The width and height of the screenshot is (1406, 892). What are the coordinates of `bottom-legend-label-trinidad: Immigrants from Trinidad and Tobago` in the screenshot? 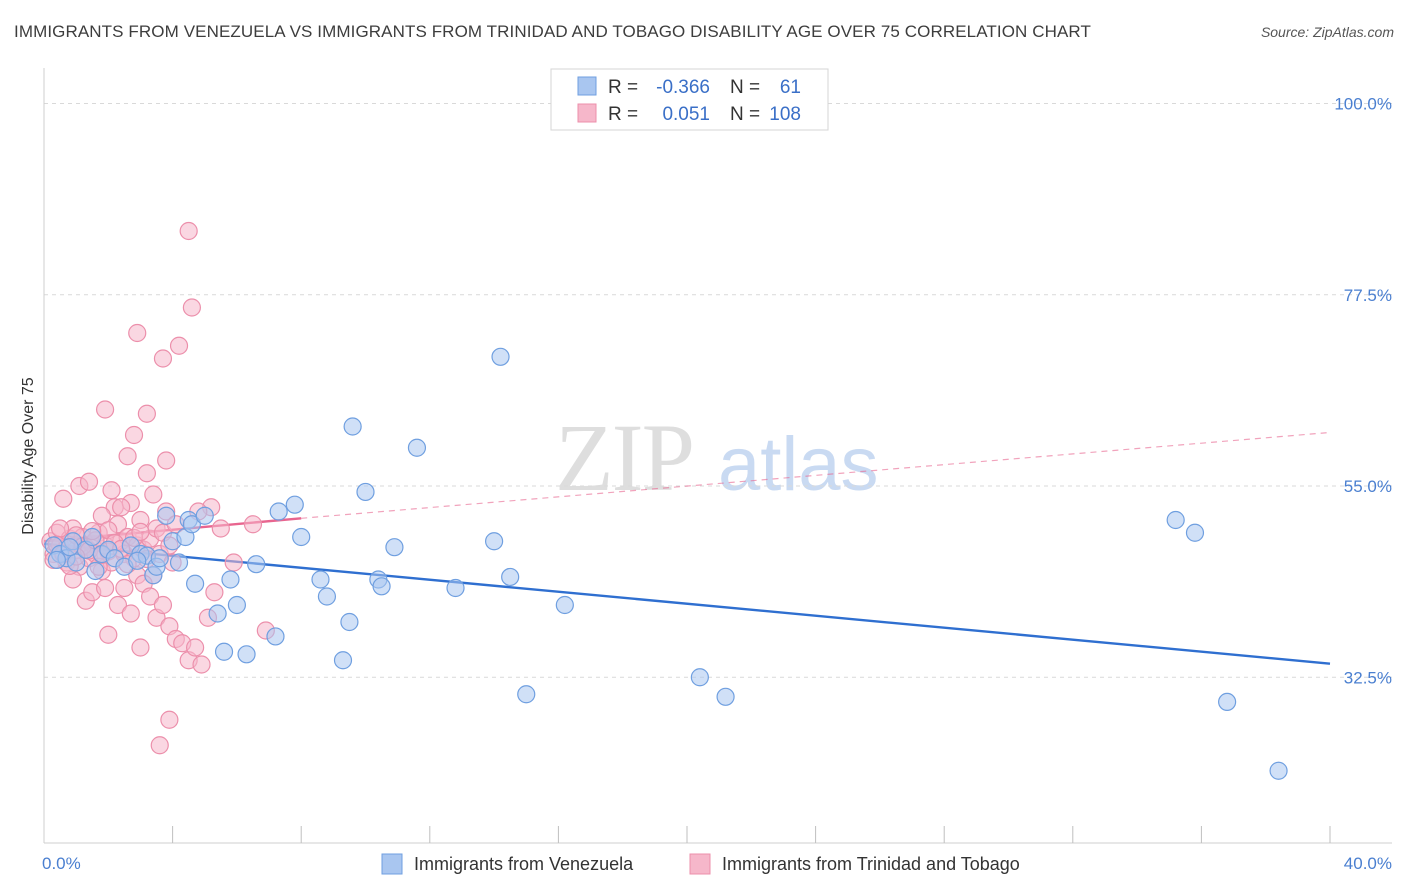 It's located at (871, 864).